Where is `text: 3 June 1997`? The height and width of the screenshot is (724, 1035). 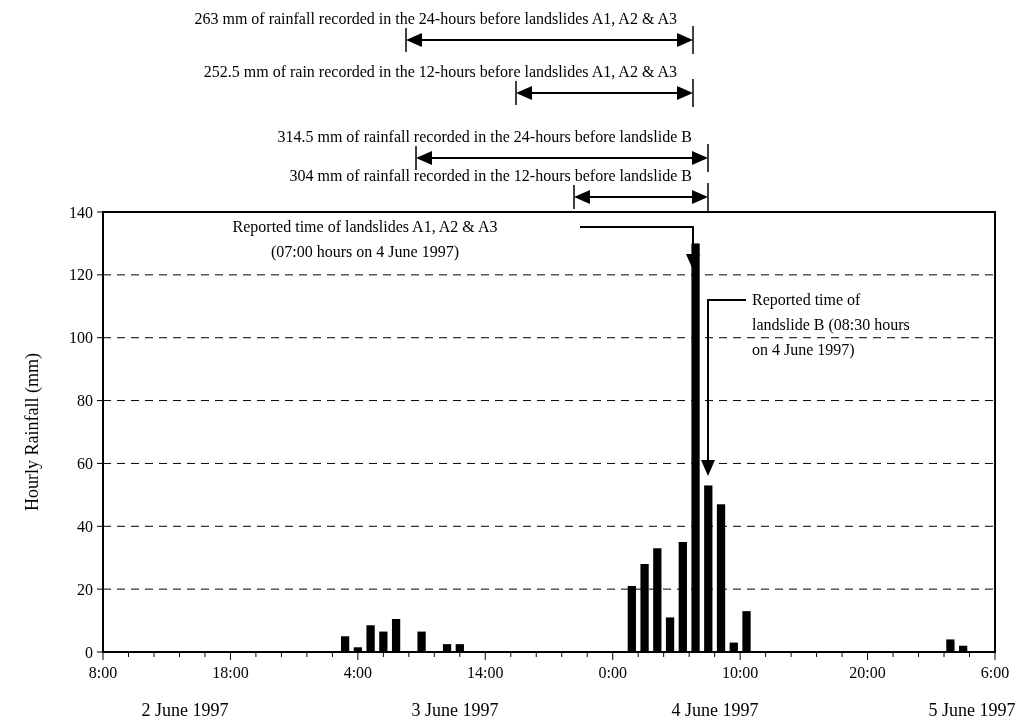 text: 3 June 1997 is located at coordinates (455, 710).